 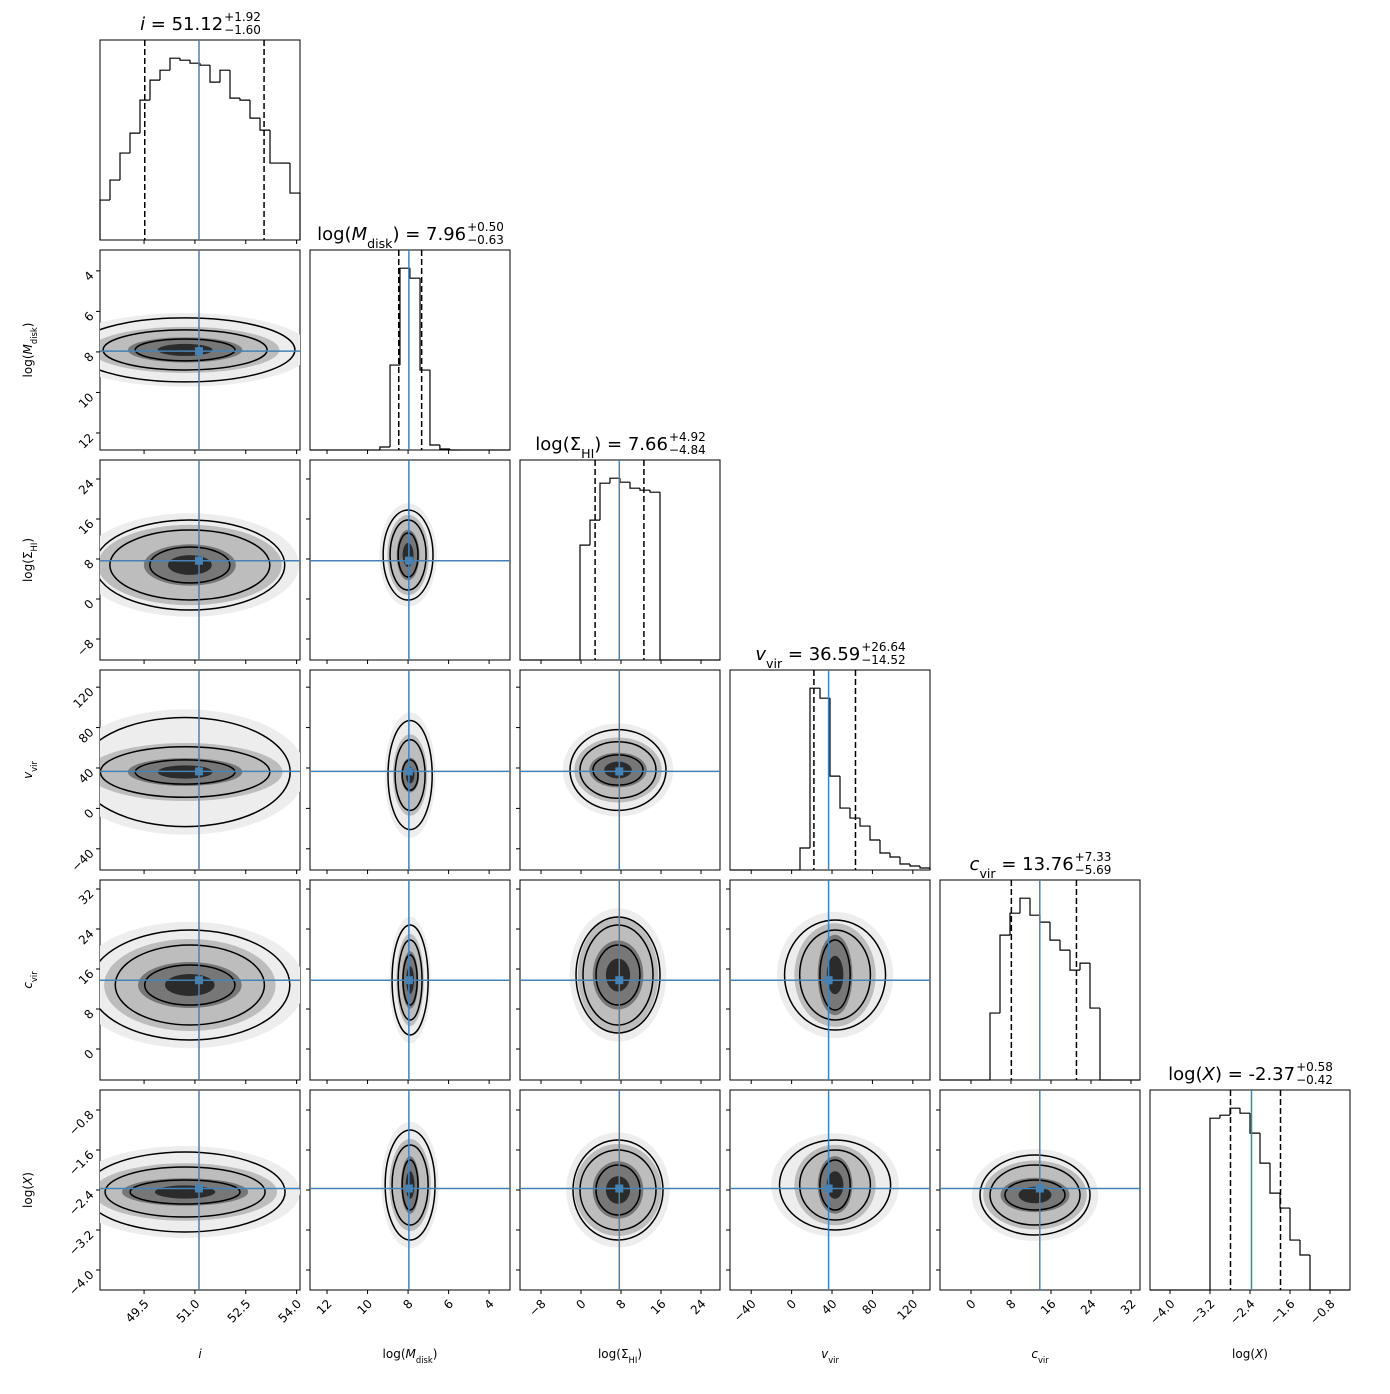 What do you see at coordinates (1043, 1360) in the screenshot?
I see `label-part: vir` at bounding box center [1043, 1360].